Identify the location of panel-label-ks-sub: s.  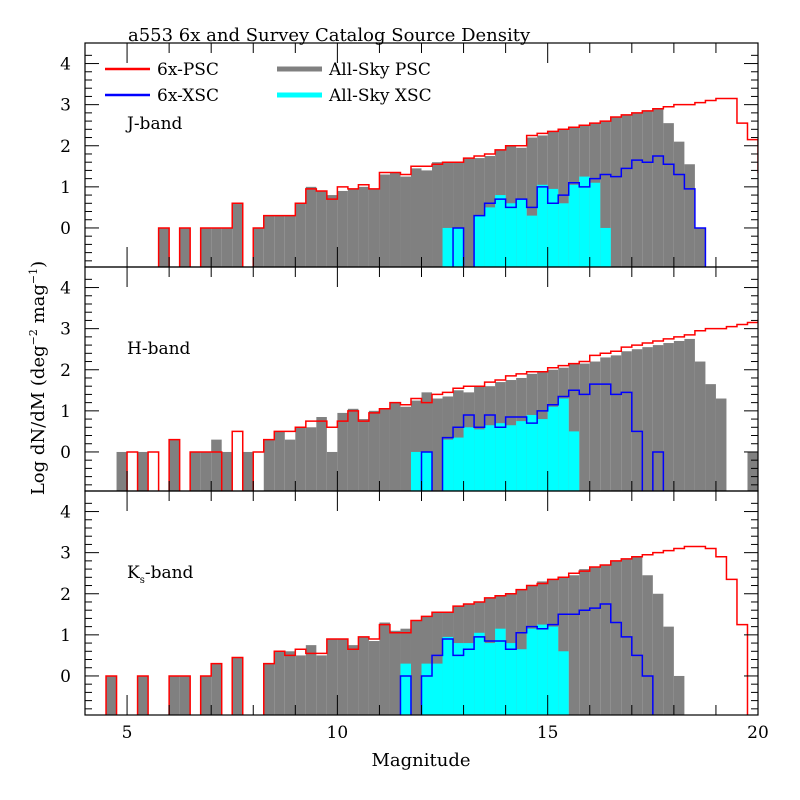
(142, 580).